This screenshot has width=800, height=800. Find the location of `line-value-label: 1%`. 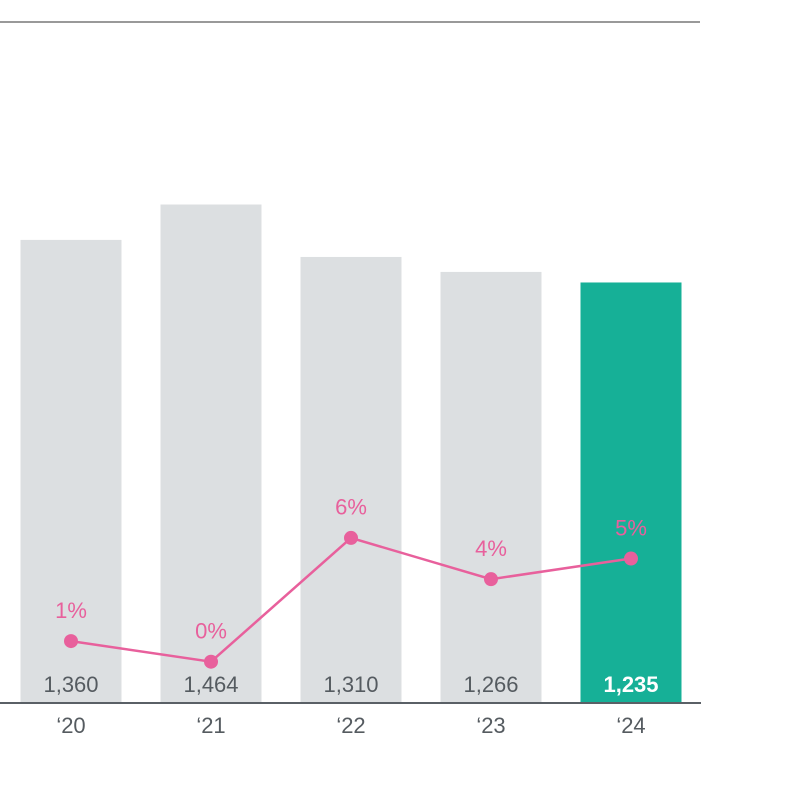

line-value-label: 1% is located at coordinates (71, 610).